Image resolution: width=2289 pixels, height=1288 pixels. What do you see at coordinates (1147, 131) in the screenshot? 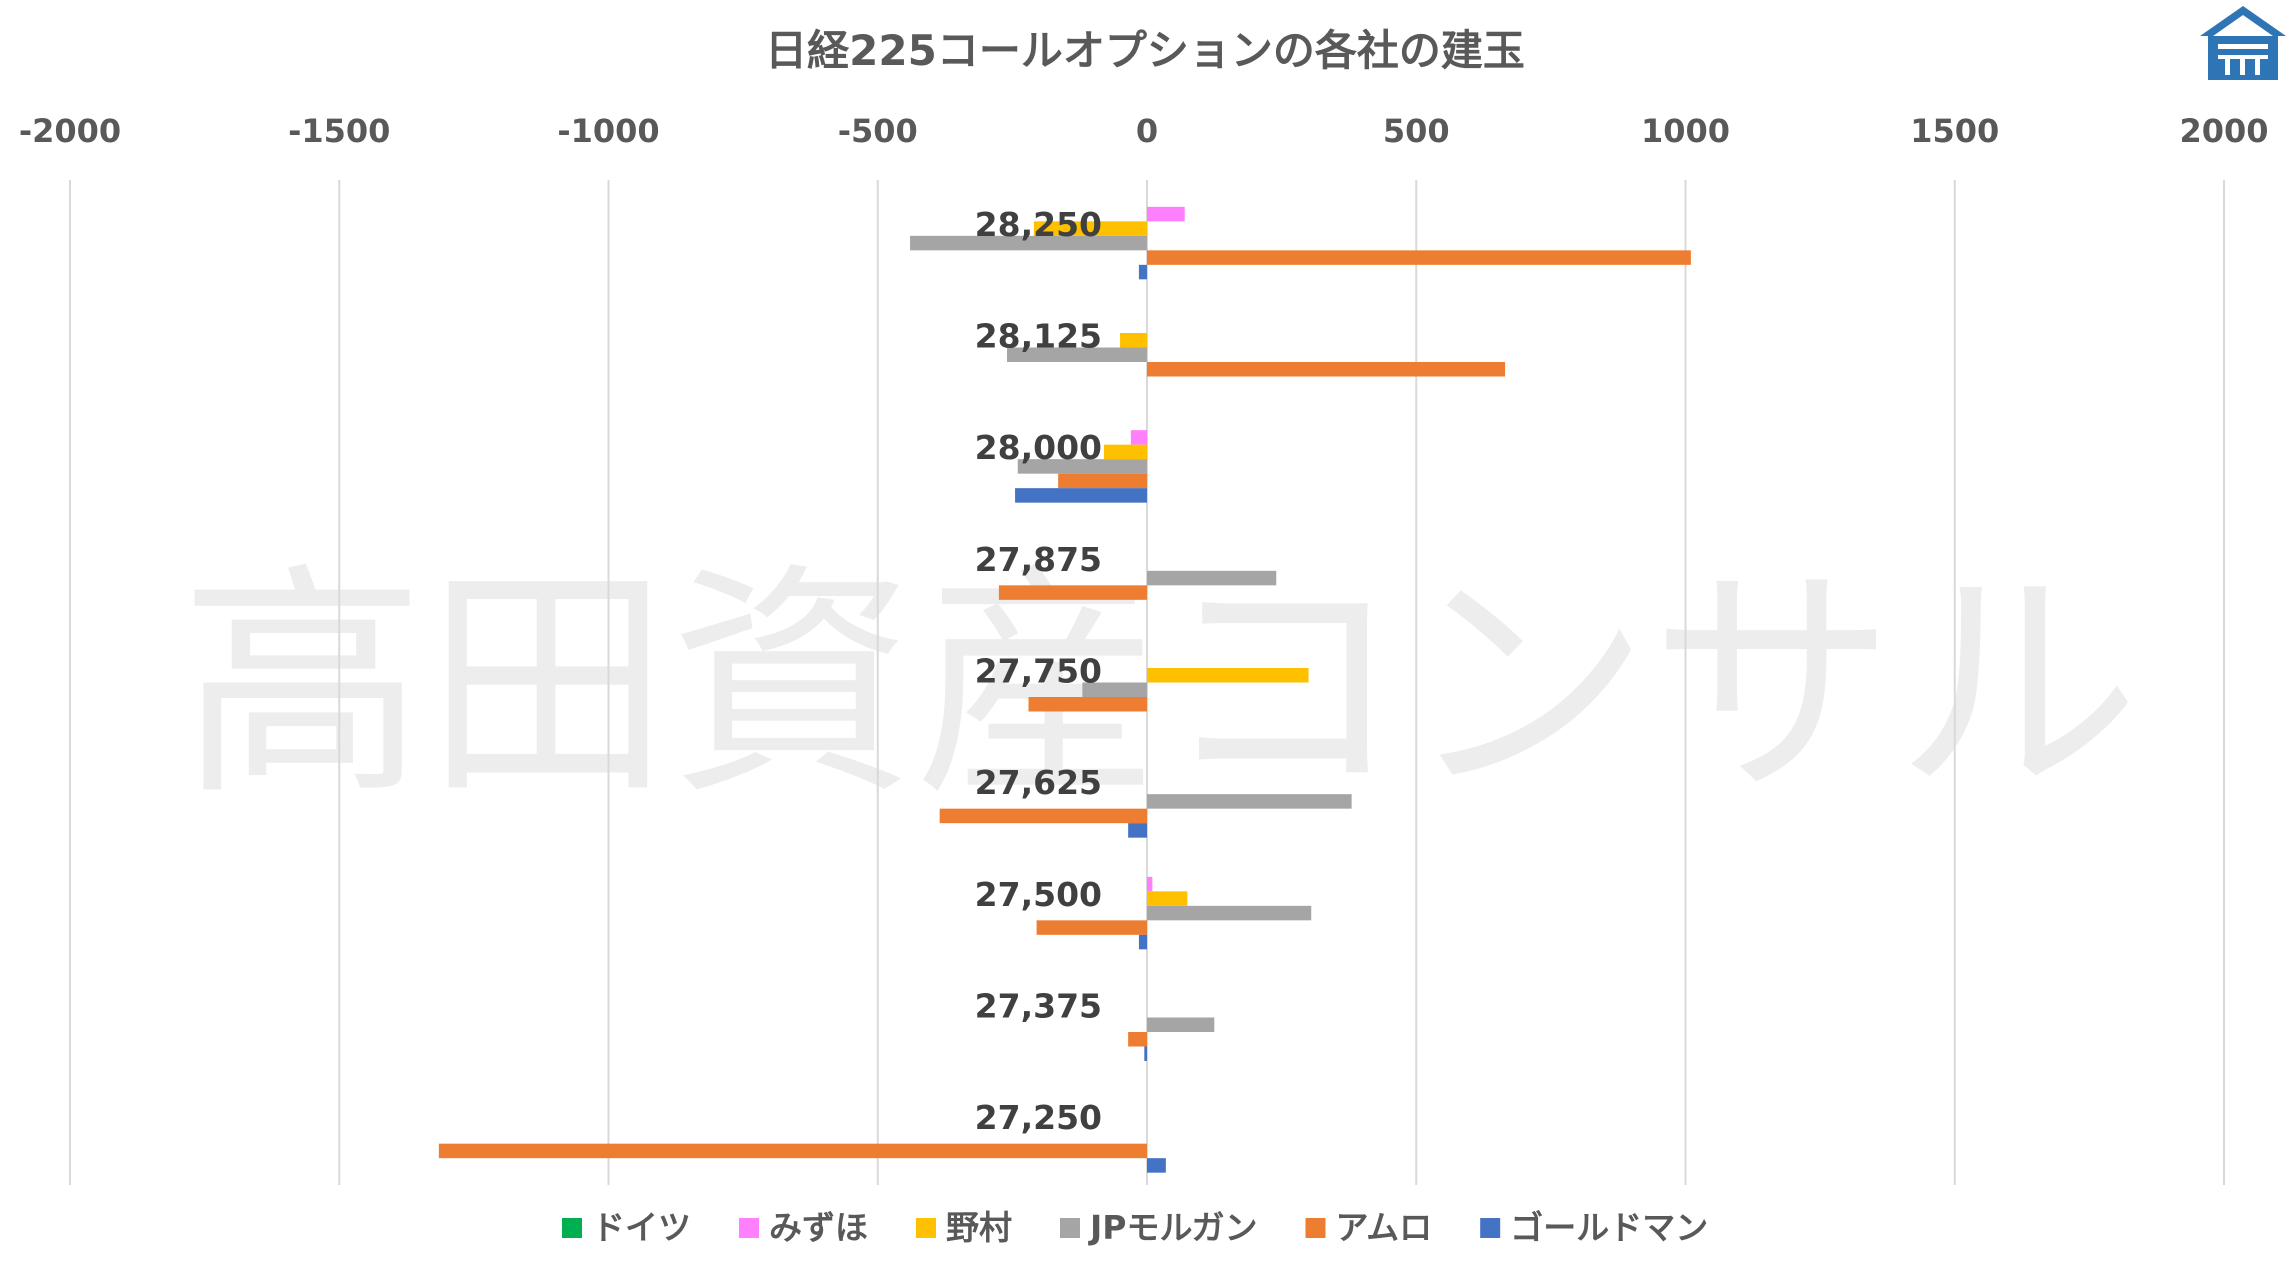
I see `x-tick-label: 0` at bounding box center [1147, 131].